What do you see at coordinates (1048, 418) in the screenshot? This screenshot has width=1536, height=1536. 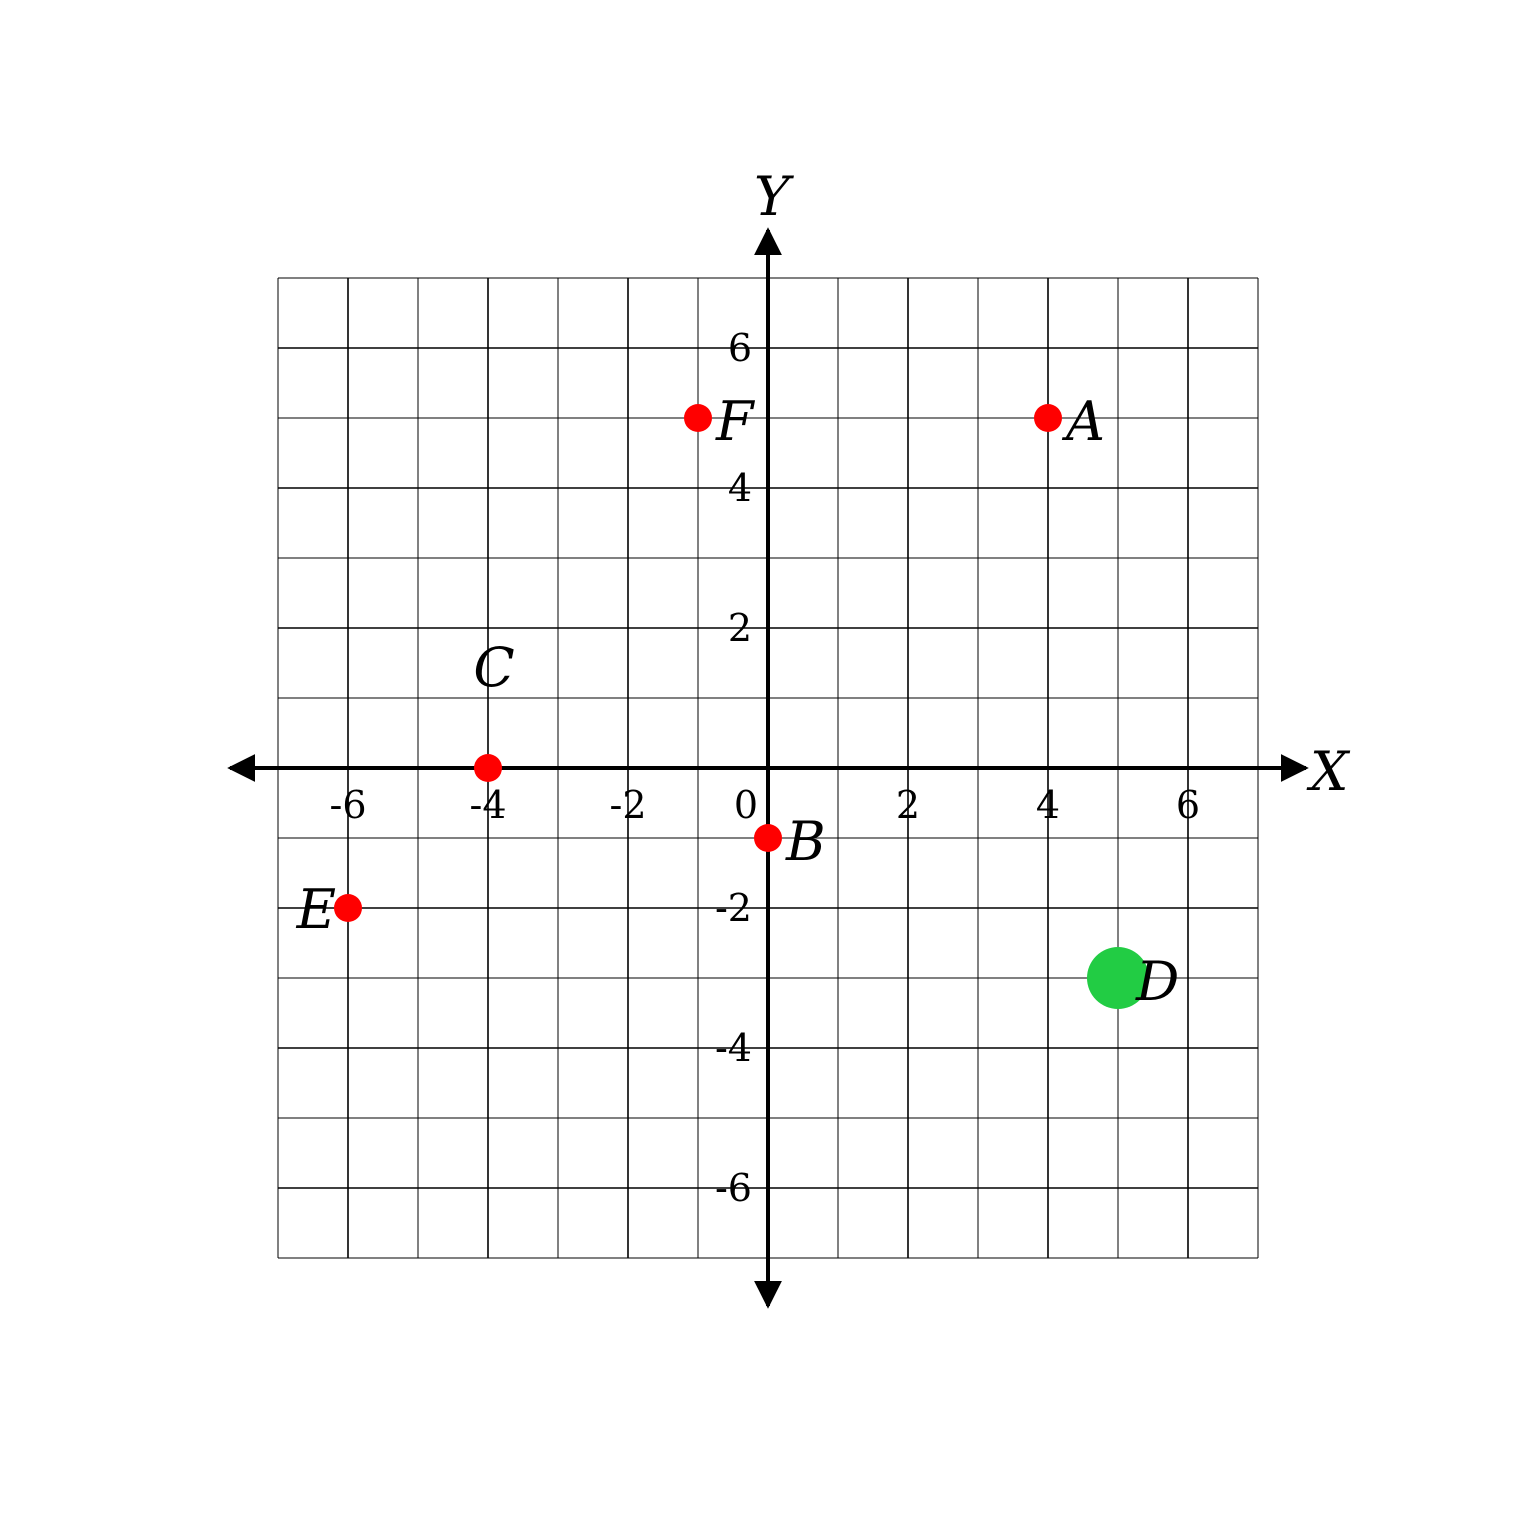 I see `point-a` at bounding box center [1048, 418].